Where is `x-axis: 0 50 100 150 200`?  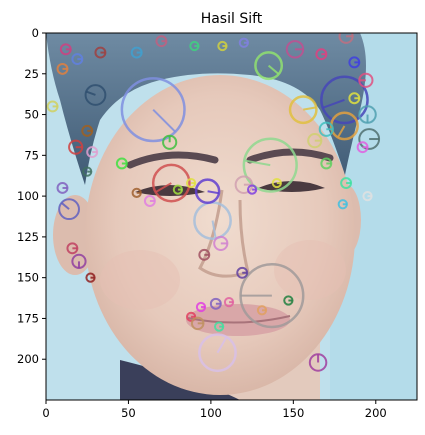
x-axis: 0 50 100 150 200 is located at coordinates (214, 410).